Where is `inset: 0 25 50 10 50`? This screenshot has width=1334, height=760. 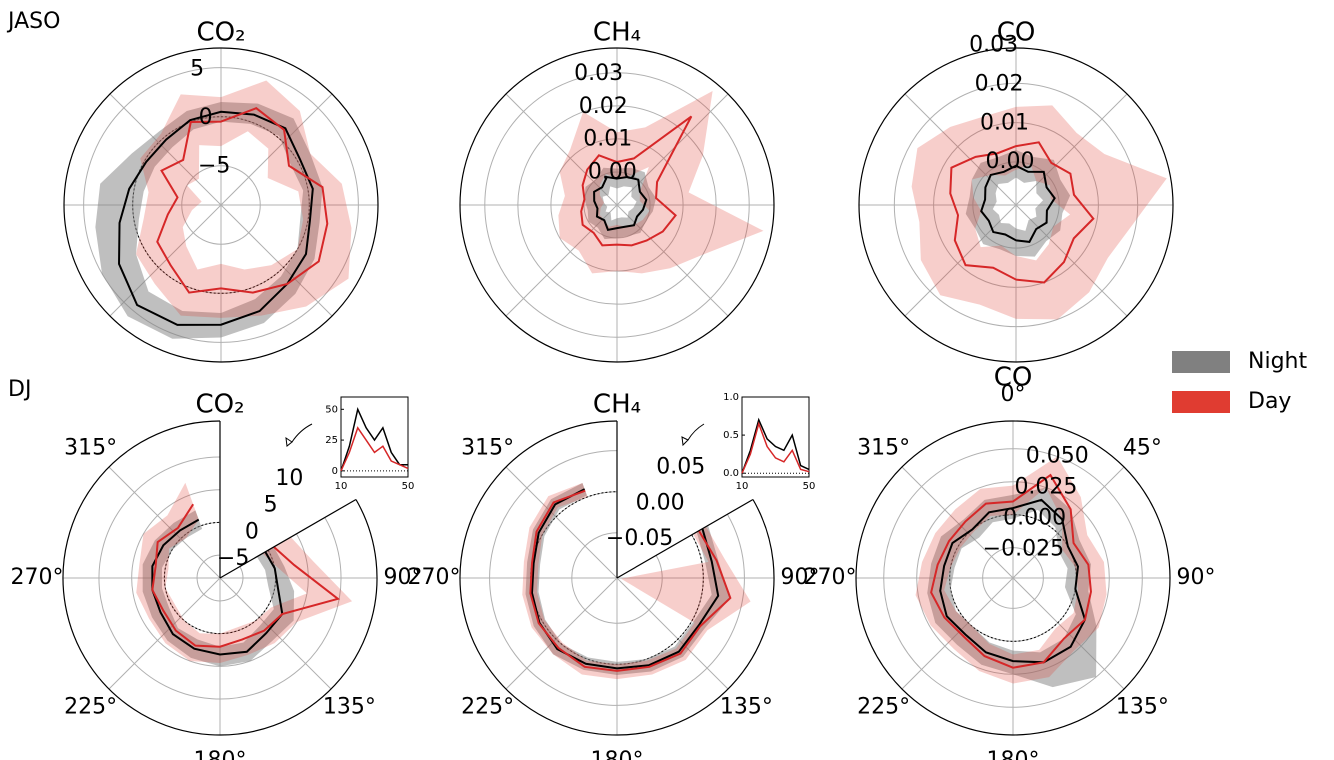 inset: 0 25 50 10 50 is located at coordinates (370, 444).